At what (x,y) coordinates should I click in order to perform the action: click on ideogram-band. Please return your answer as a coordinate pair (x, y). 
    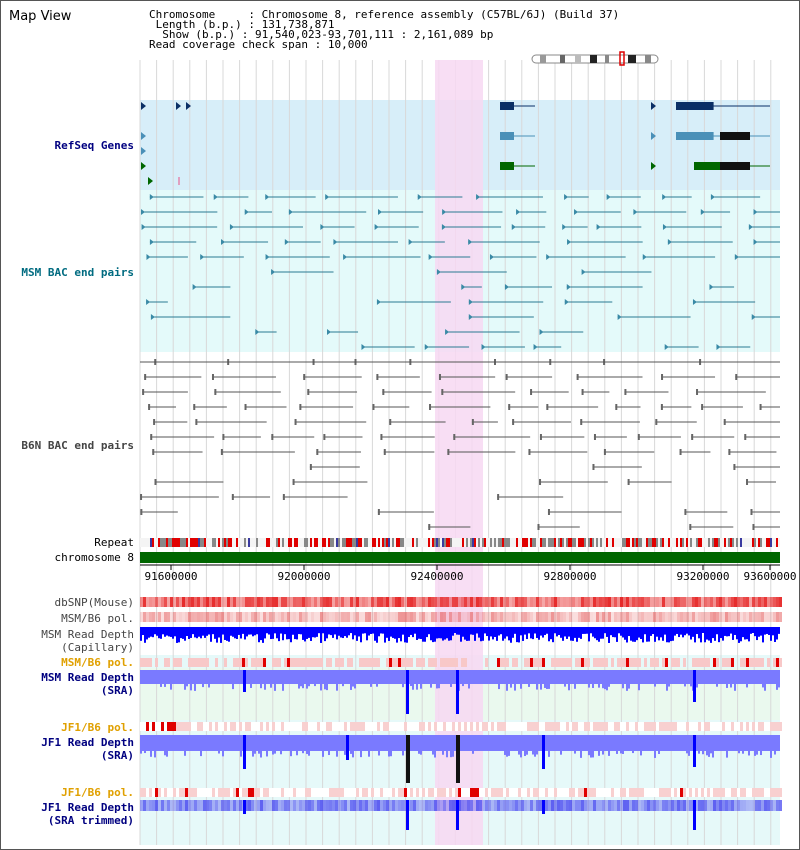
    Looking at the image, I should click on (632, 59).